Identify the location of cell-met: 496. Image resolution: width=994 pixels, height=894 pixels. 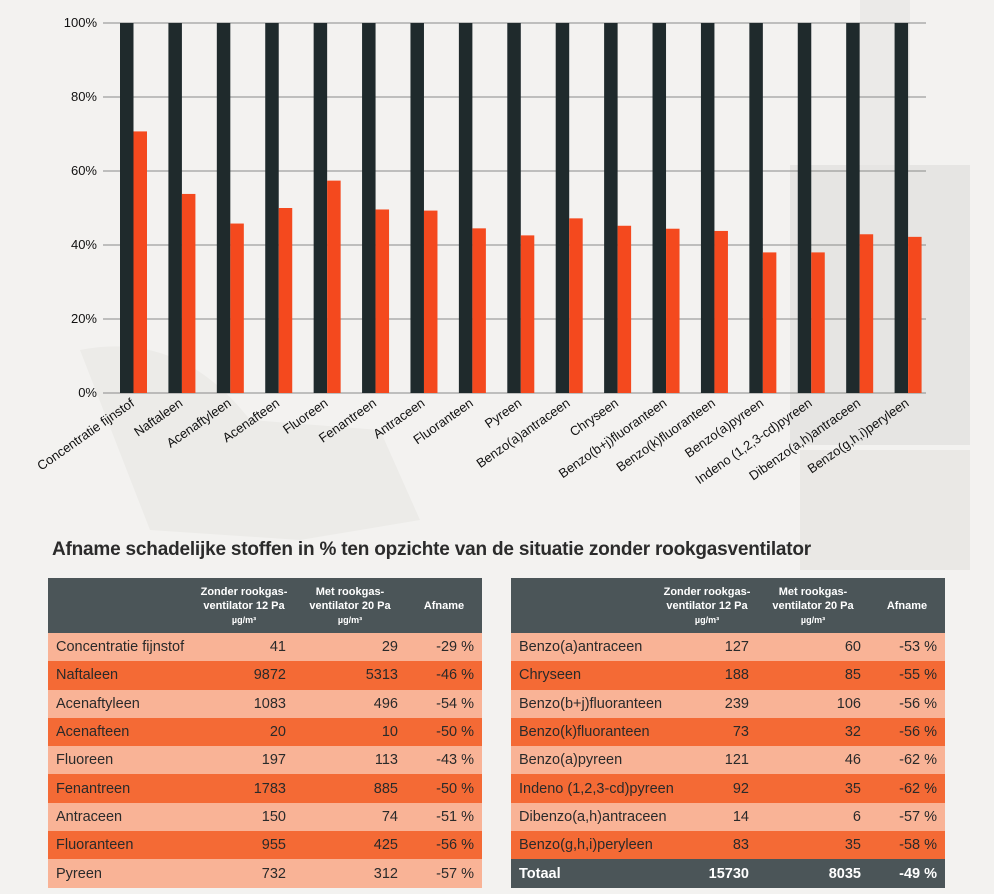
(350, 703).